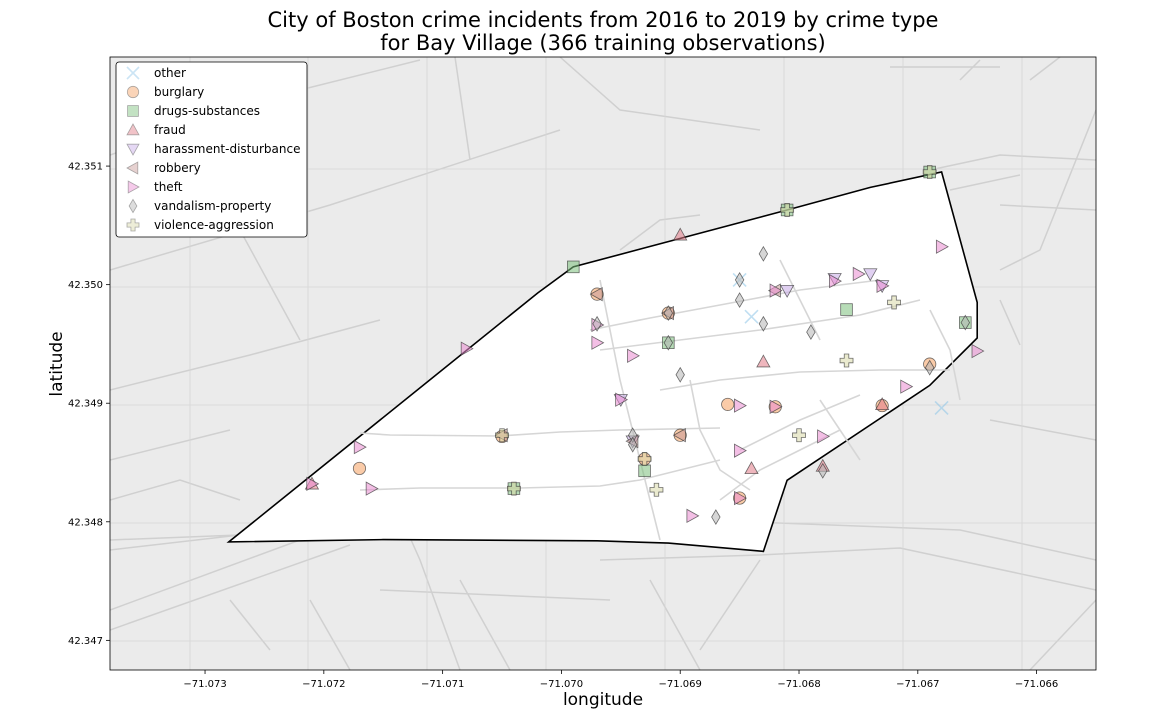 The width and height of the screenshot is (1152, 720). What do you see at coordinates (133, 225) in the screenshot?
I see `legend-marker-violence-aggression` at bounding box center [133, 225].